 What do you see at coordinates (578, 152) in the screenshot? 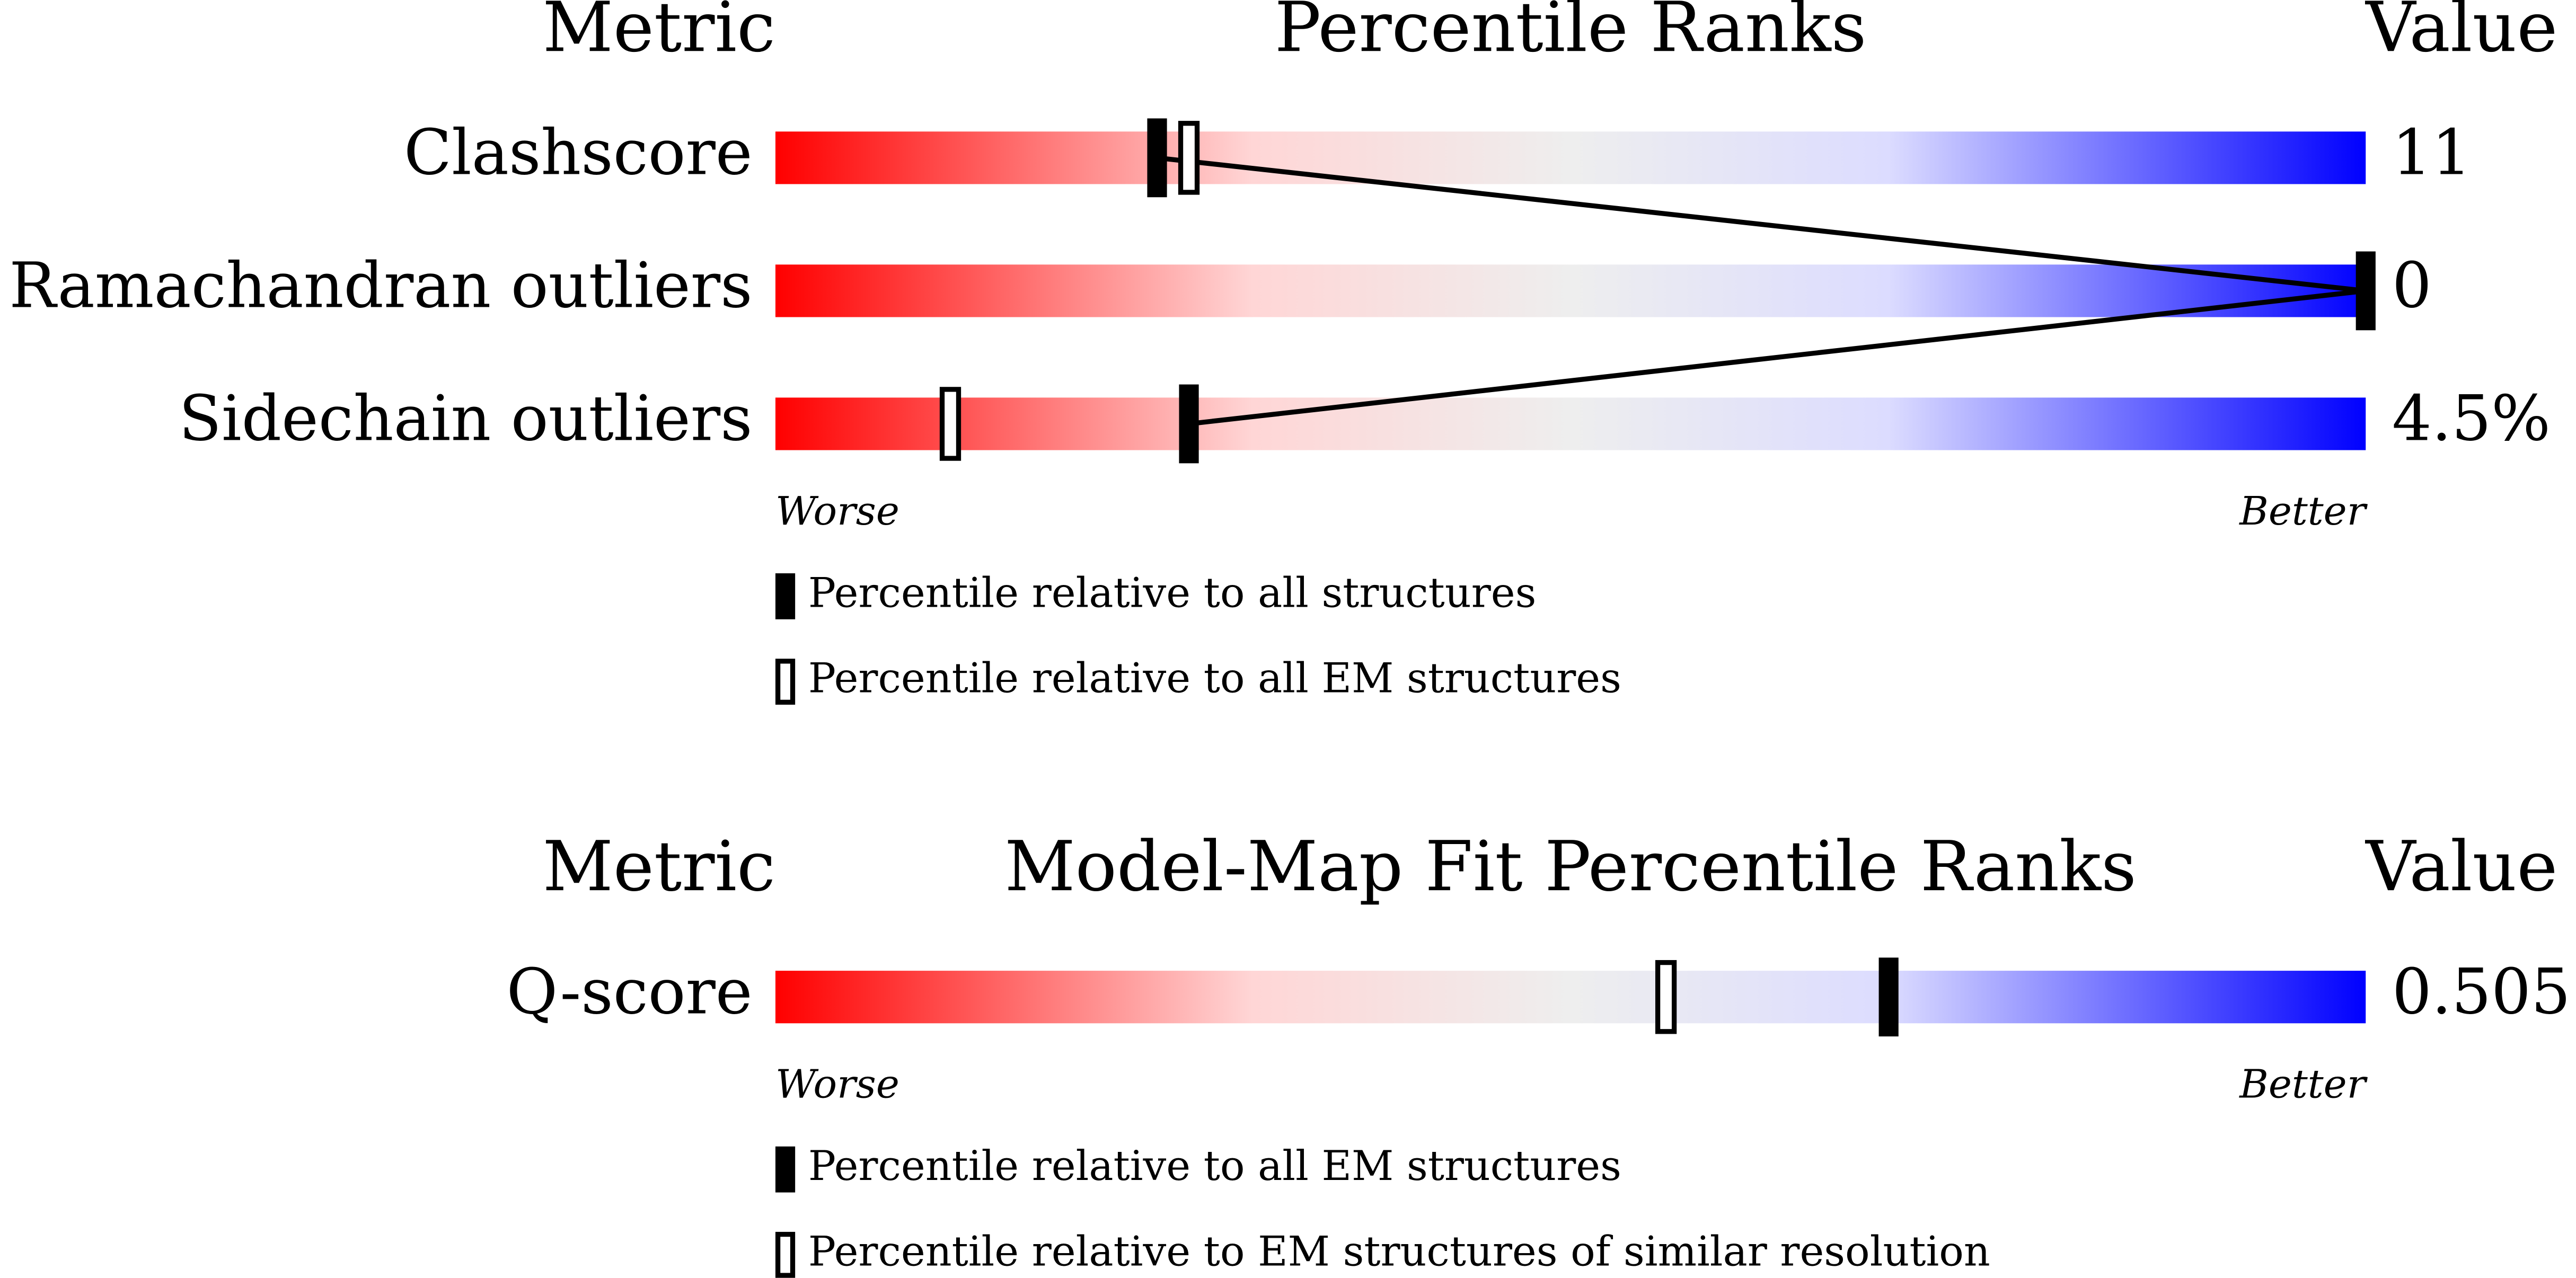
I see `metric-label: Clashscore` at bounding box center [578, 152].